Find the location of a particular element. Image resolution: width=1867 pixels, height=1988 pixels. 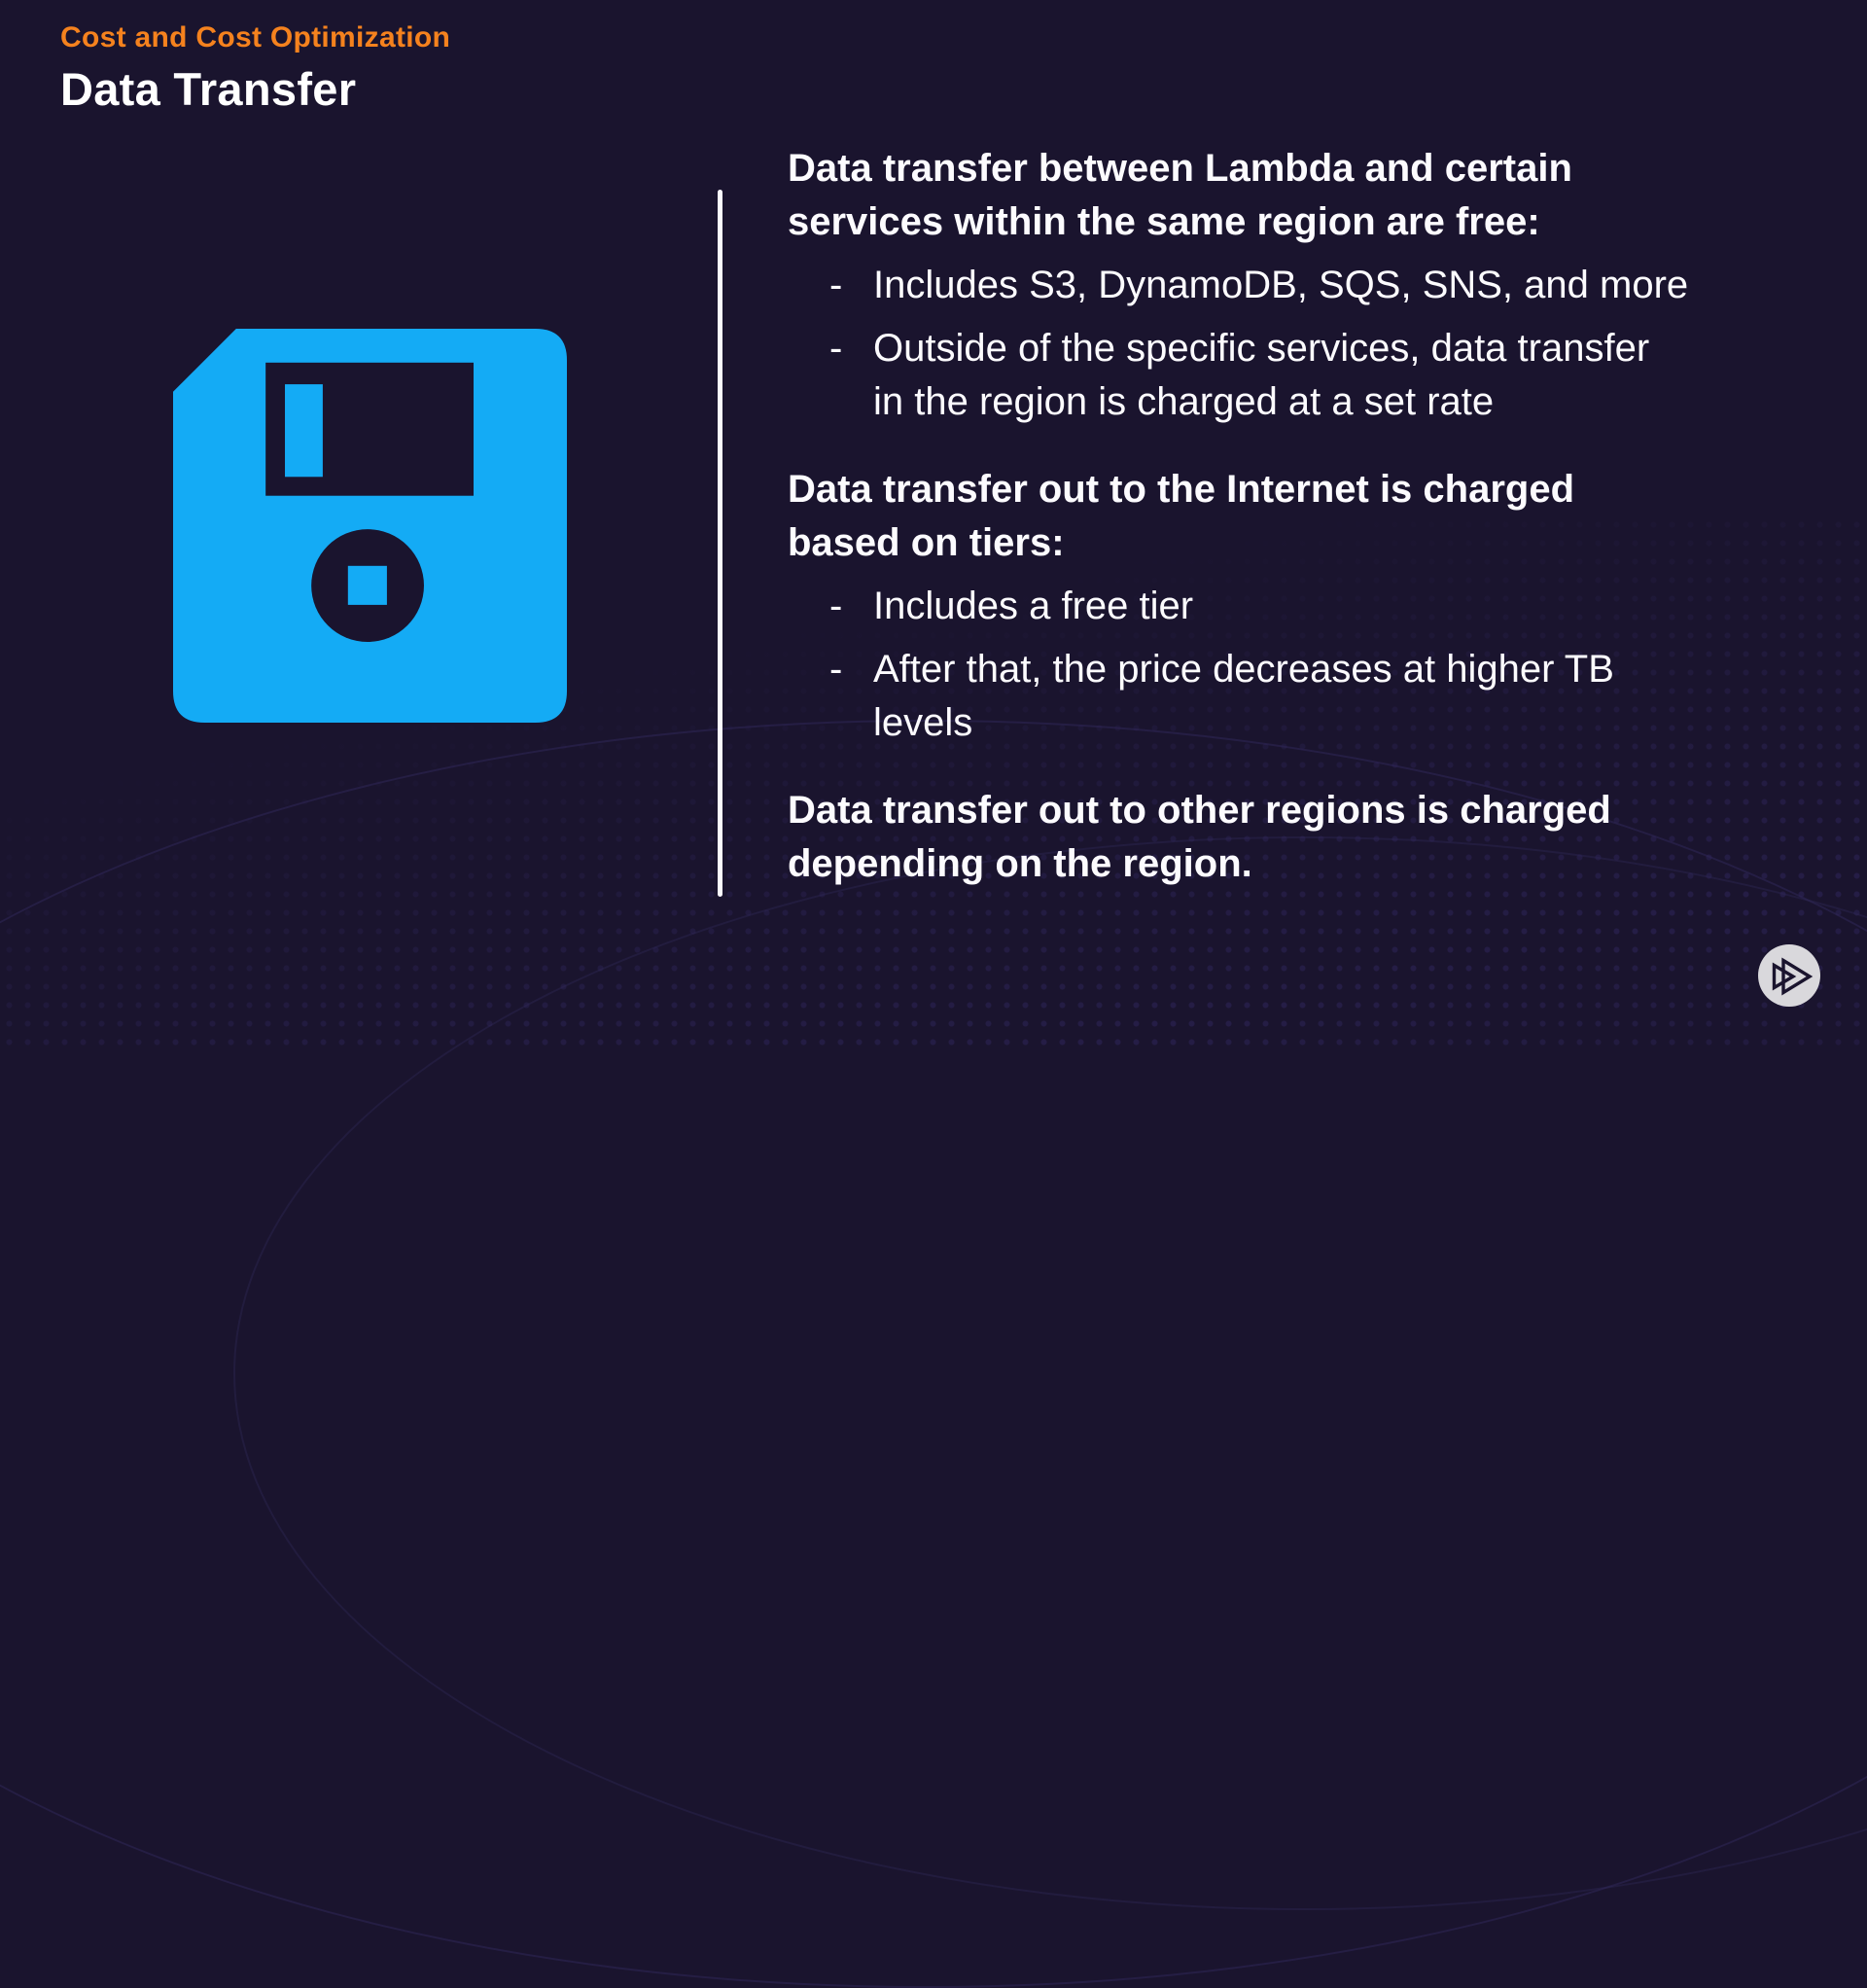

pluralsight-play-logo-icon is located at coordinates (1789, 975).